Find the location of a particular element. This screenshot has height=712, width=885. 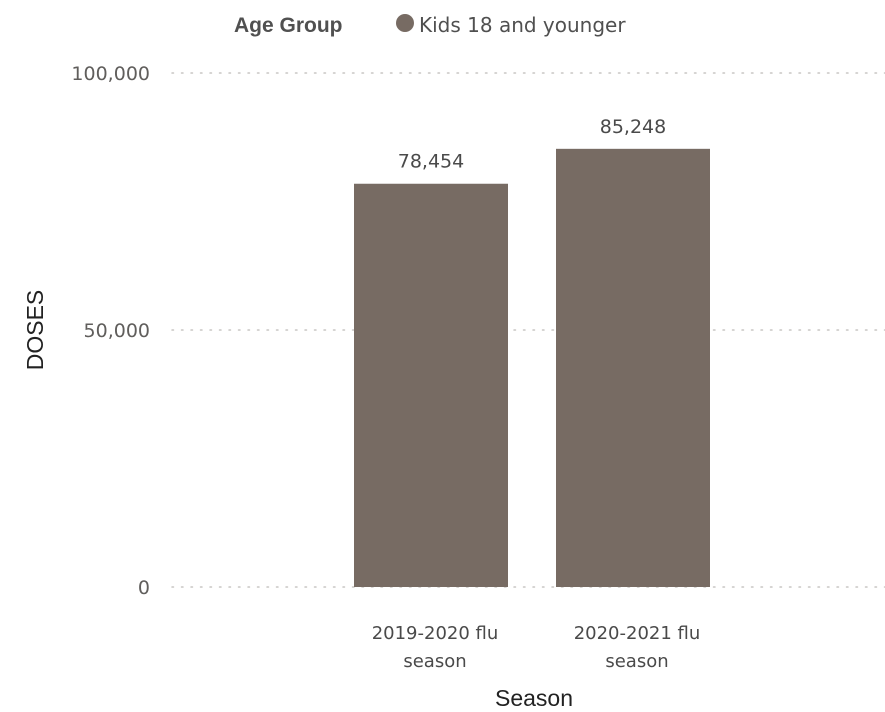

x-category-label: 2020-2021 flu is located at coordinates (637, 633).